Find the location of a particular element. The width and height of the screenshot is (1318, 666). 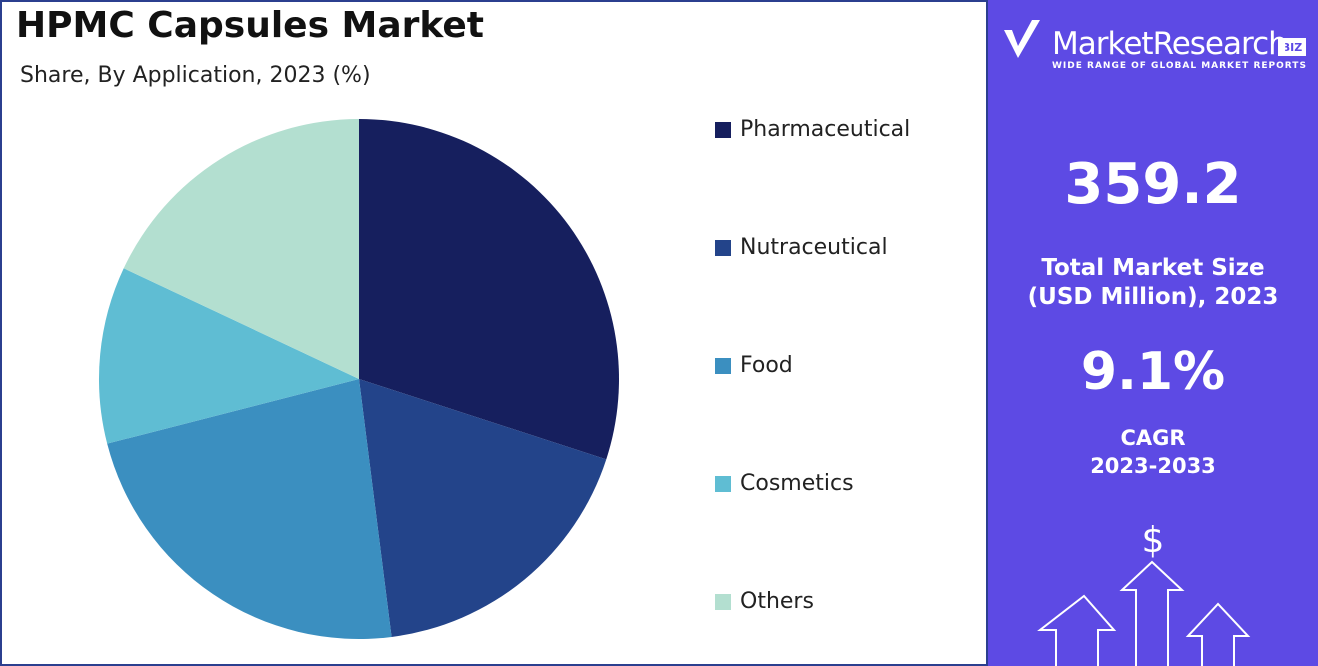

brand-tag: BIZ is located at coordinates (1292, 47).